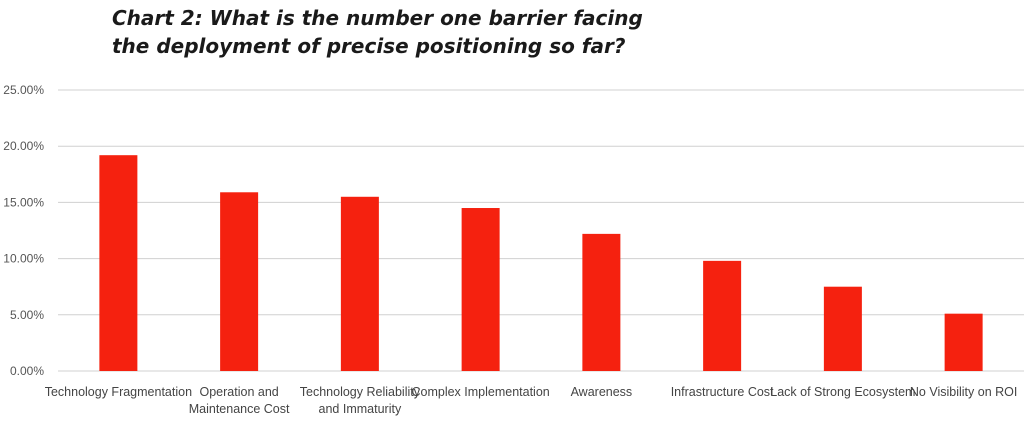 The height and width of the screenshot is (438, 1024). I want to click on y-tick-label: 5.00%, so click(27, 315).